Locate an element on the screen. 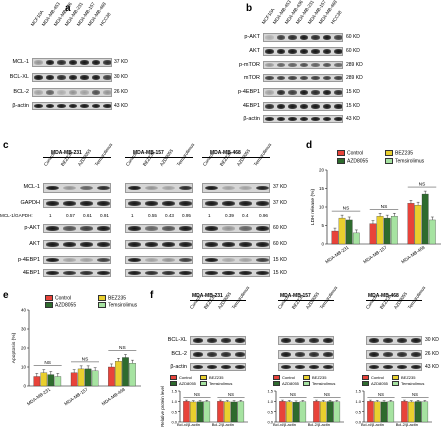  category-label: MDA-MB-468 is located at coordinates (114, 396).